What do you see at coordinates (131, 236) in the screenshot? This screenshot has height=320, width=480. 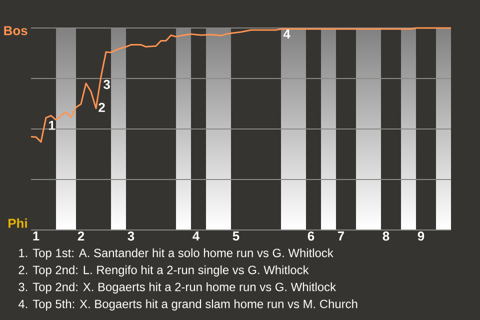 I see `x-tick-label: 3` at bounding box center [131, 236].